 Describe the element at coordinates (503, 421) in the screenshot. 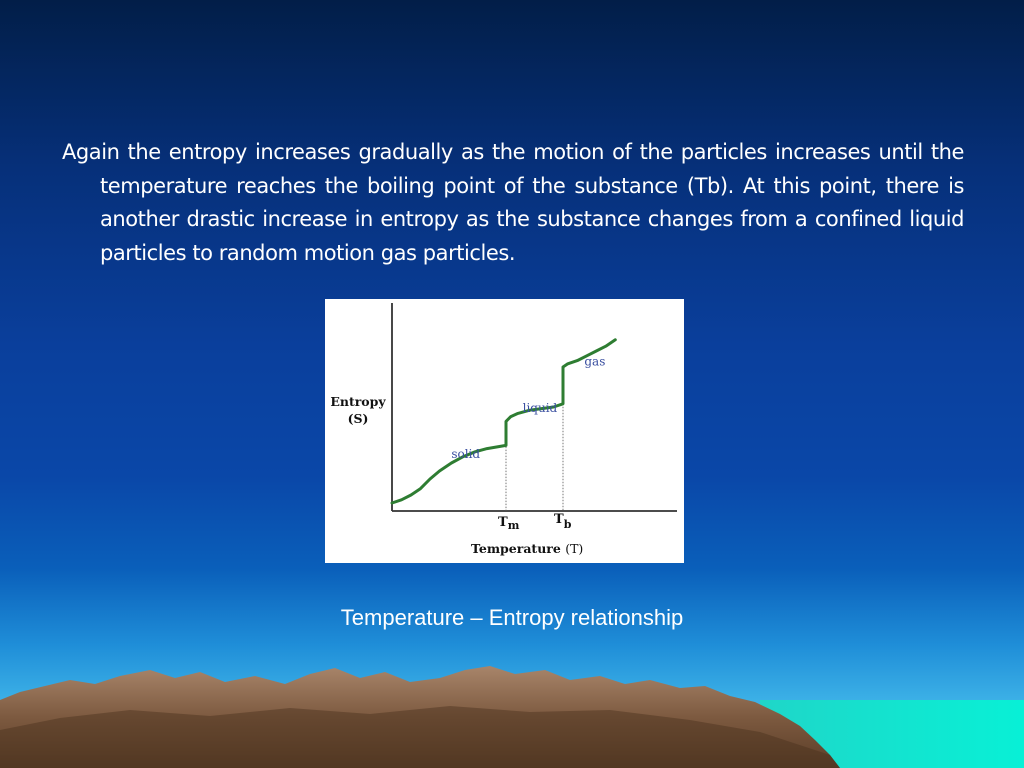

I see `entropy-curve` at that location.